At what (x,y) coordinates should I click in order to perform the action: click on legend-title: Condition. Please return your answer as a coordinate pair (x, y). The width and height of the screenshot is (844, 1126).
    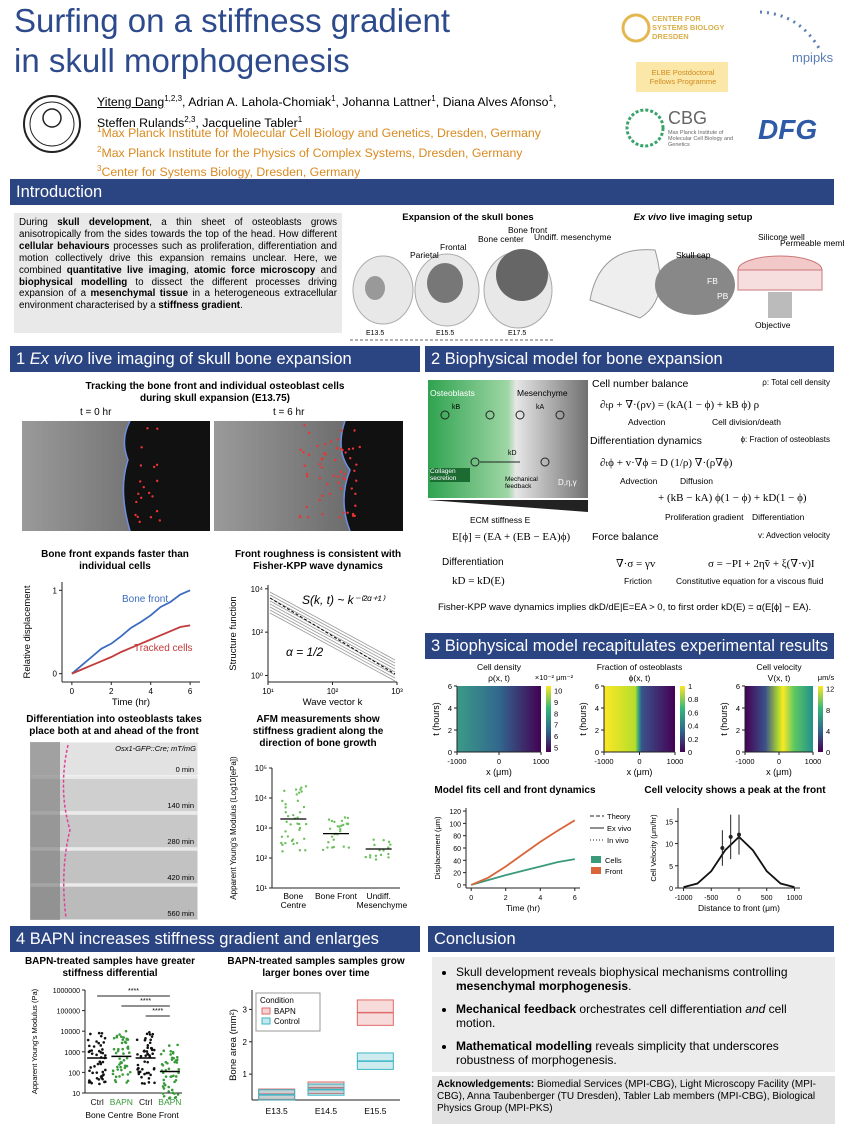
    Looking at the image, I should click on (277, 1000).